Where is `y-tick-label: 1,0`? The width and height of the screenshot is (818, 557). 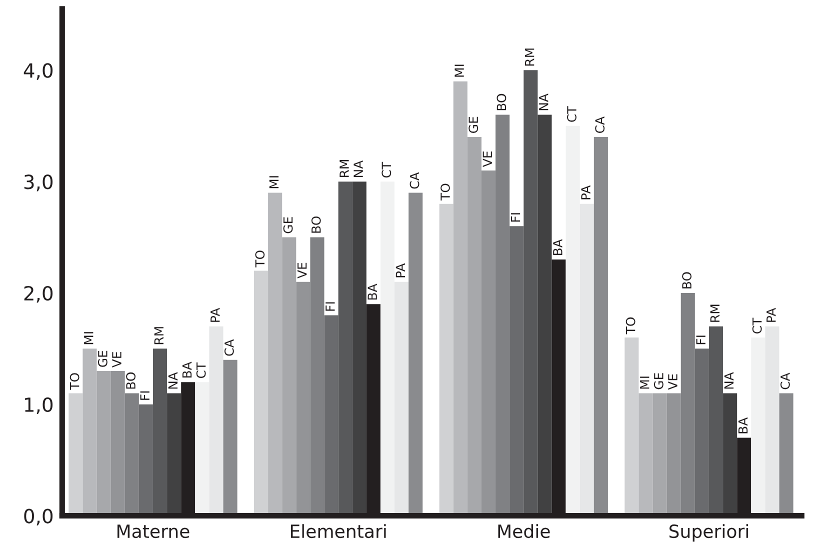 y-tick-label: 1,0 is located at coordinates (39, 405).